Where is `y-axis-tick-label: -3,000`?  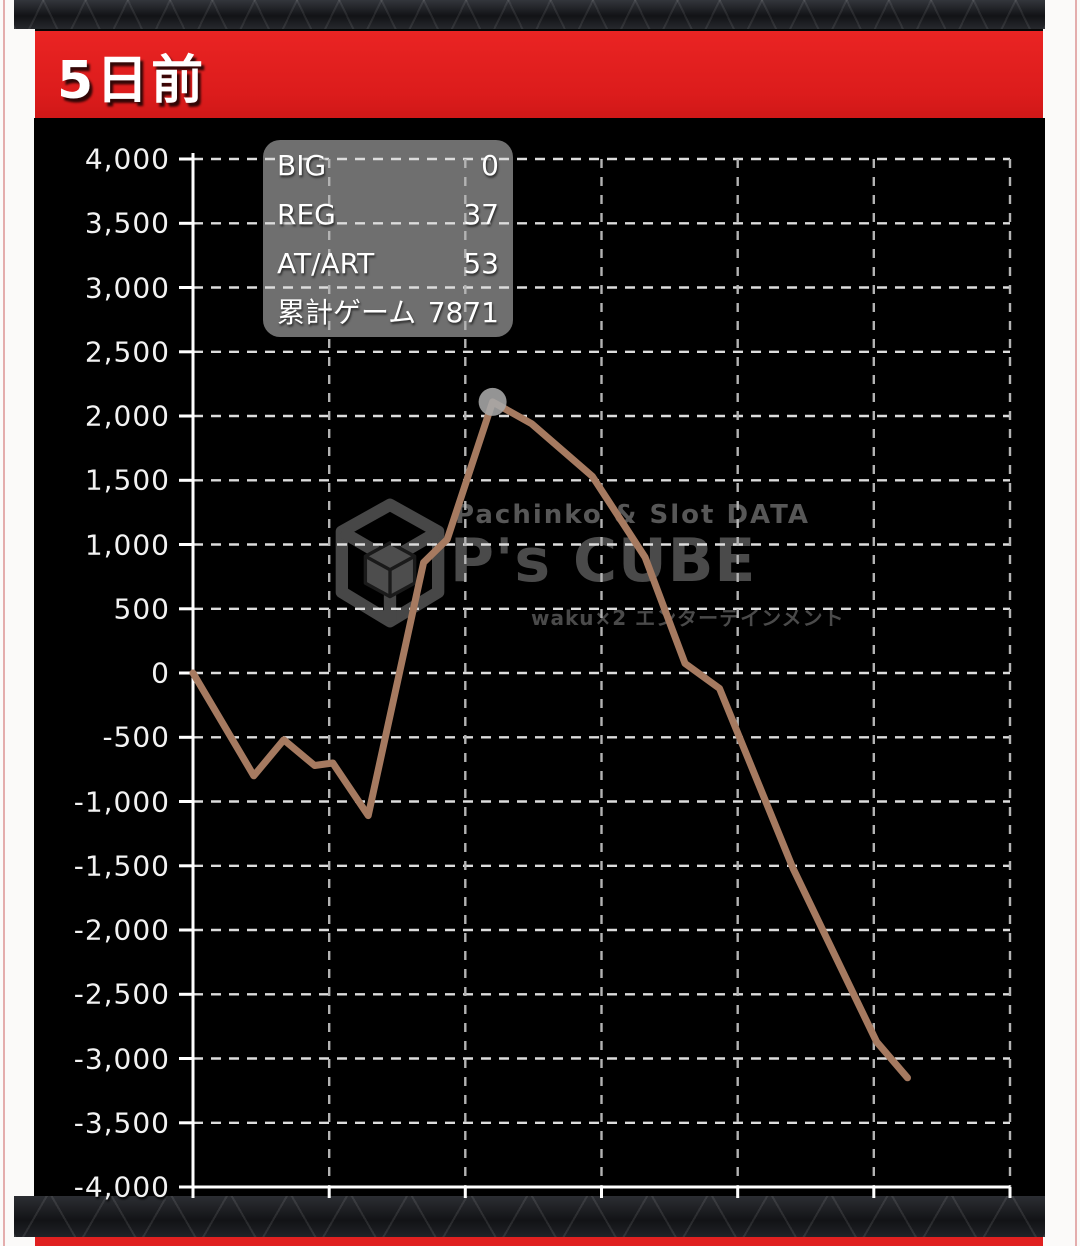 y-axis-tick-label: -3,000 is located at coordinates (121, 1058).